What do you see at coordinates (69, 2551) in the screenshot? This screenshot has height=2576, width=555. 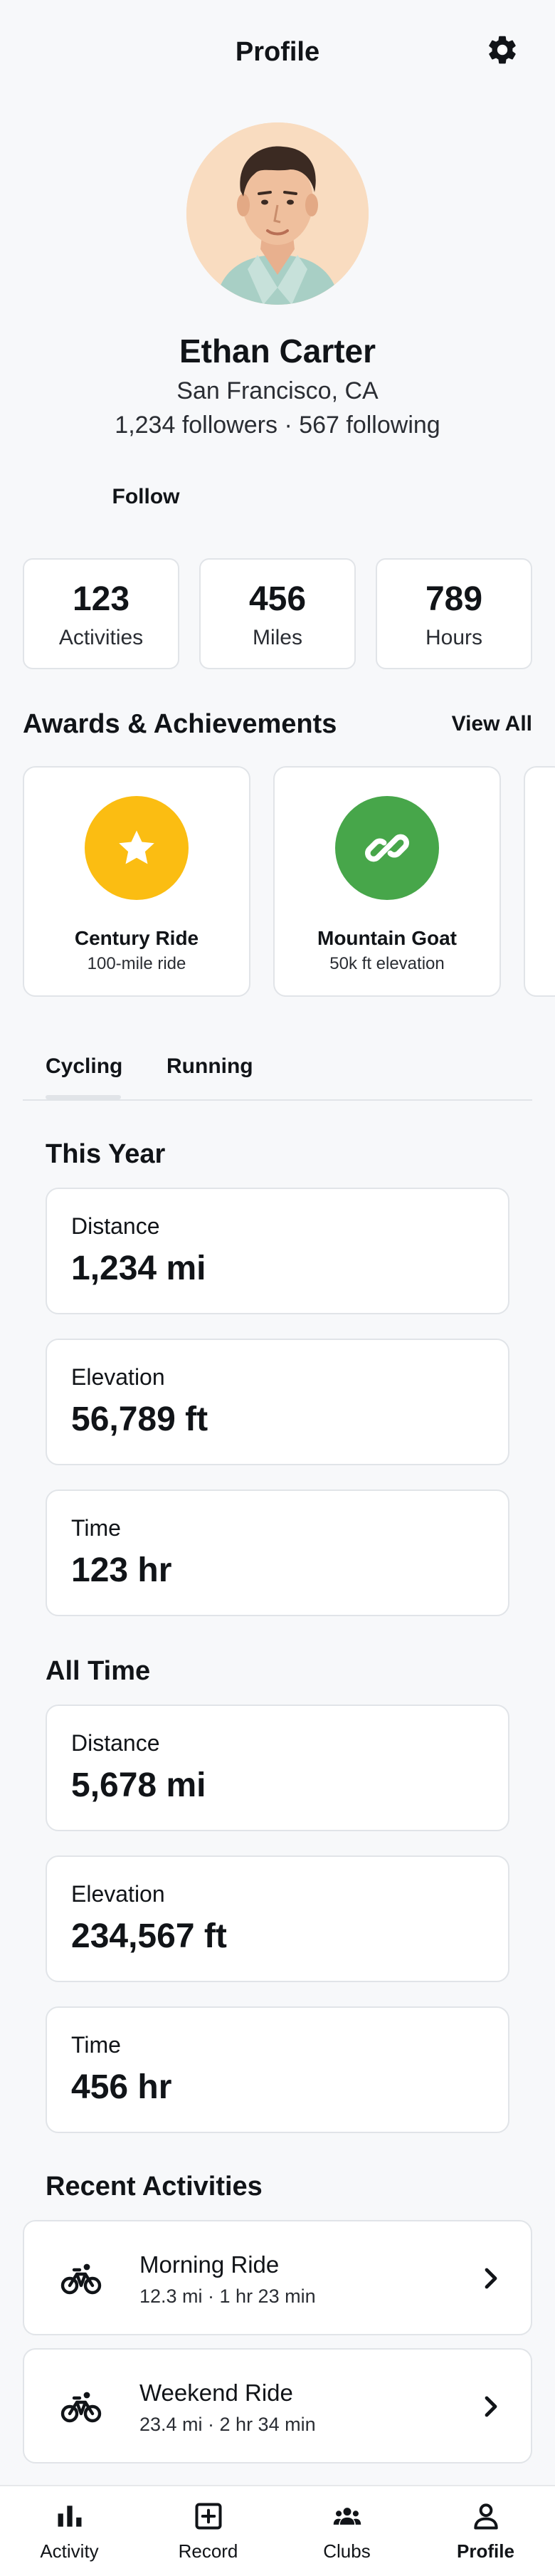 I see `nav-label: Activity` at bounding box center [69, 2551].